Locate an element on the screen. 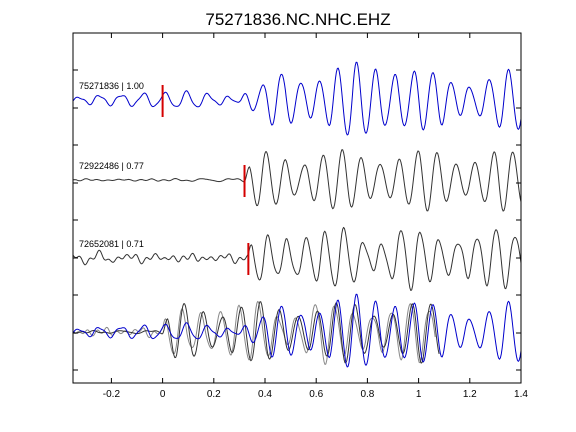 The image size is (576, 432). x-tick-label: 0.2 is located at coordinates (214, 394).